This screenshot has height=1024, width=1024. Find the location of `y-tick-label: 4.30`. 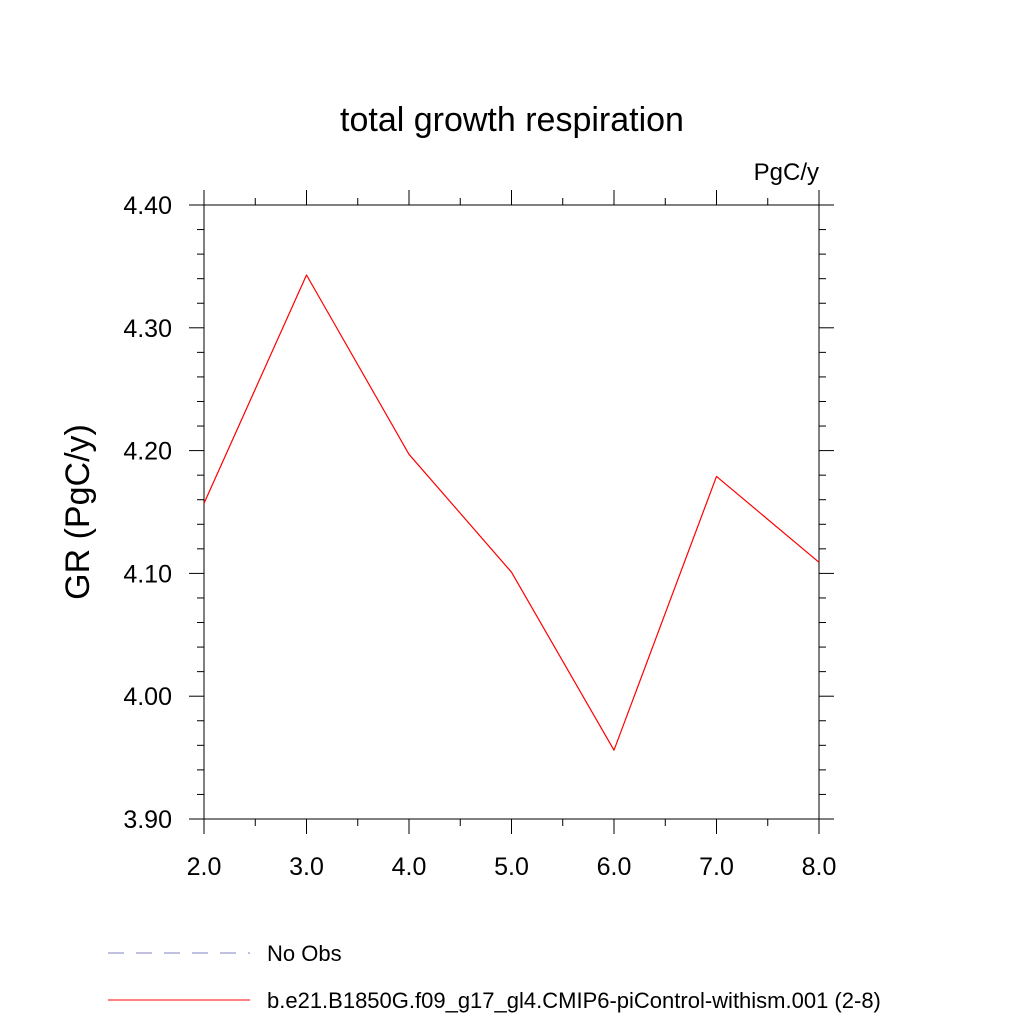

y-tick-label: 4.30 is located at coordinates (147, 329).